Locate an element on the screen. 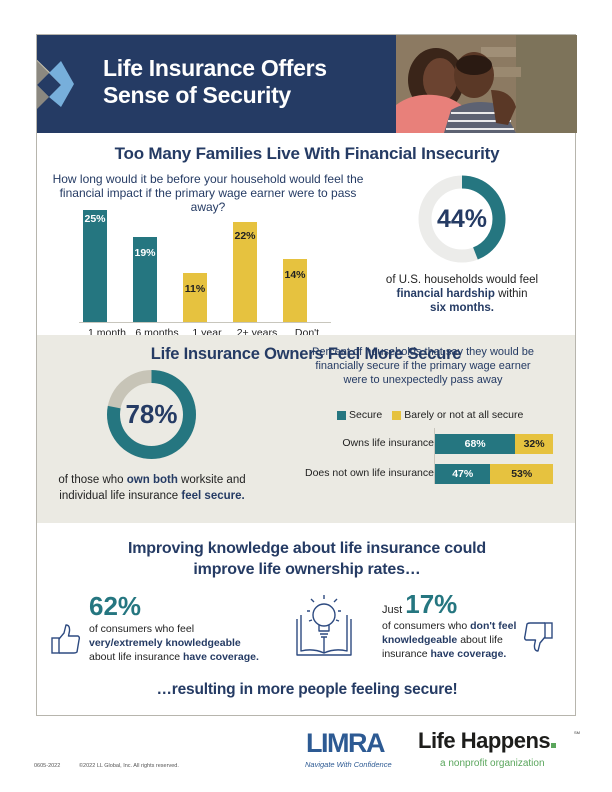 The height and width of the screenshot is (792, 612). bar-6-months: 19% is located at coordinates (145, 279).